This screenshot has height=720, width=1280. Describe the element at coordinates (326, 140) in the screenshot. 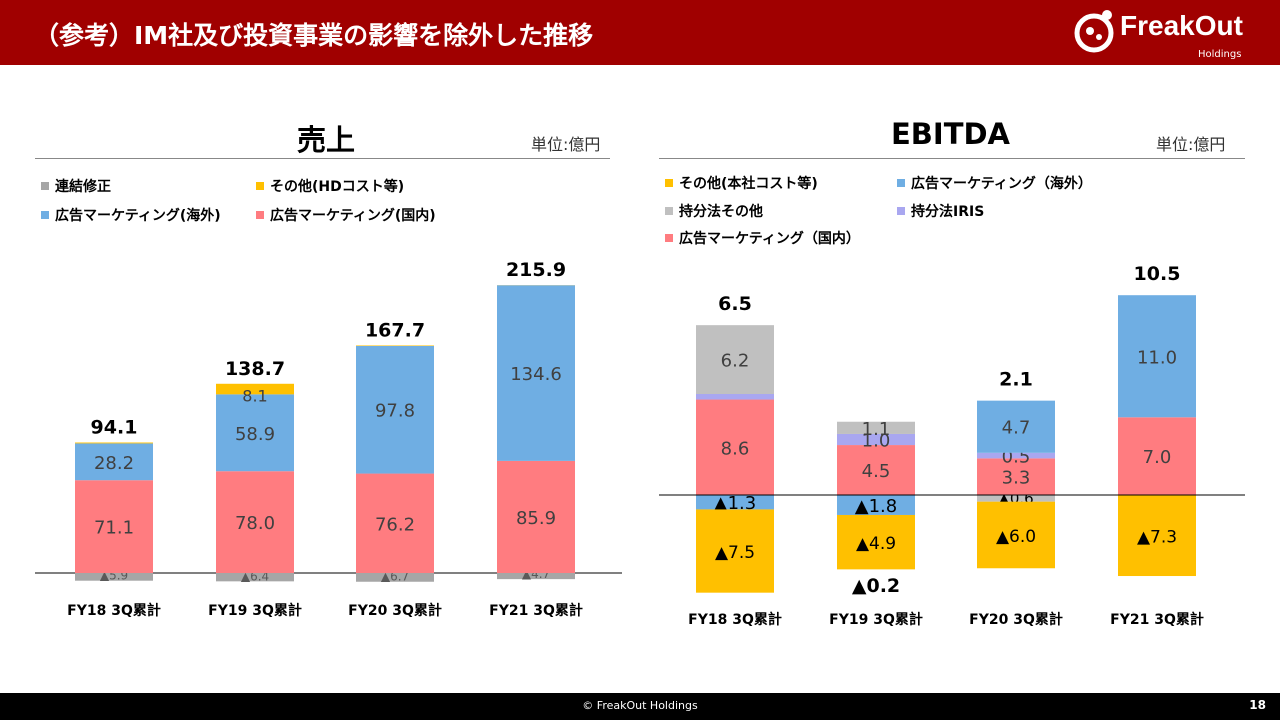

I see `sales-chart-title: 売上` at that location.